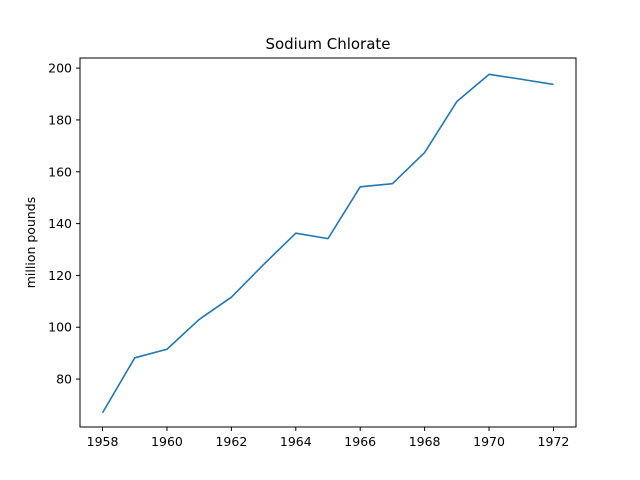  Describe the element at coordinates (60, 171) in the screenshot. I see `y-tick-label: 160` at that location.